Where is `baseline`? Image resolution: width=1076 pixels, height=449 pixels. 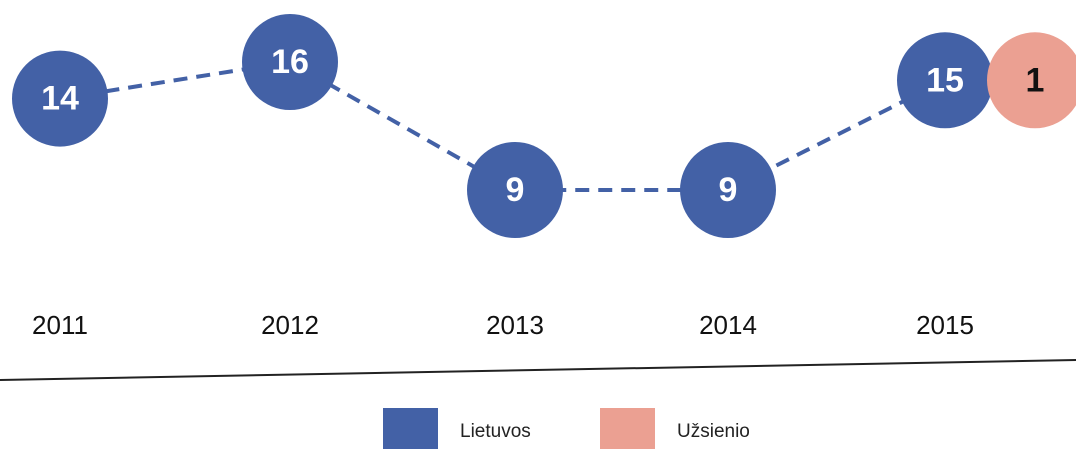 baseline is located at coordinates (538, 370).